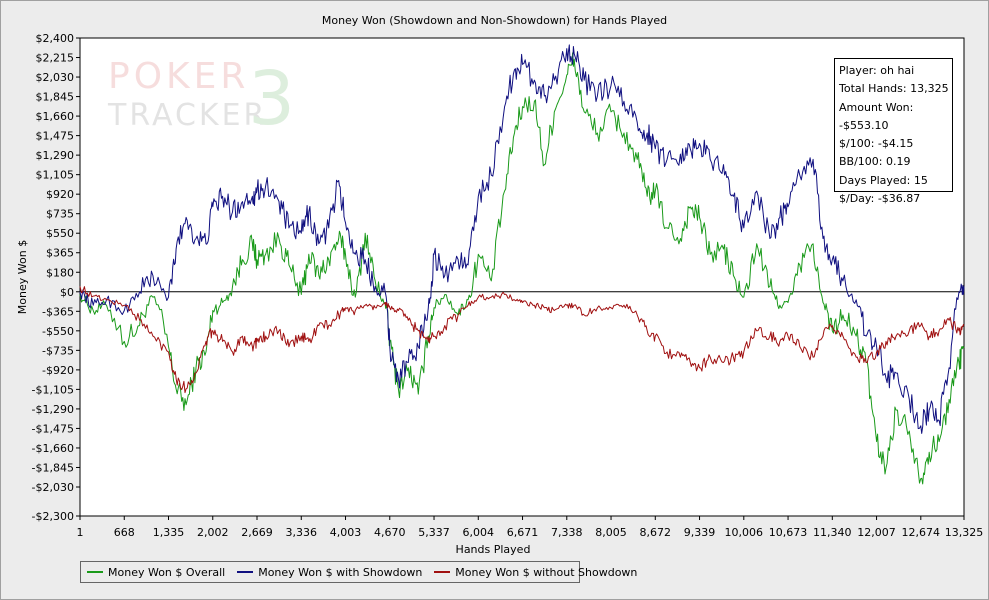 This screenshot has height=600, width=989. Describe the element at coordinates (53, 487) in the screenshot. I see `y-tick-label: -$2,030` at that location.